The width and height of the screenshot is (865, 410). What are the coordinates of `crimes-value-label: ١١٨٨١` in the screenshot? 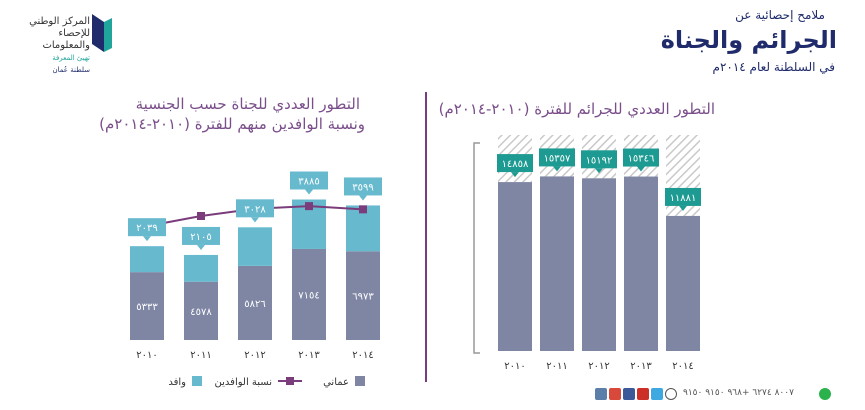 It's located at (683, 198).